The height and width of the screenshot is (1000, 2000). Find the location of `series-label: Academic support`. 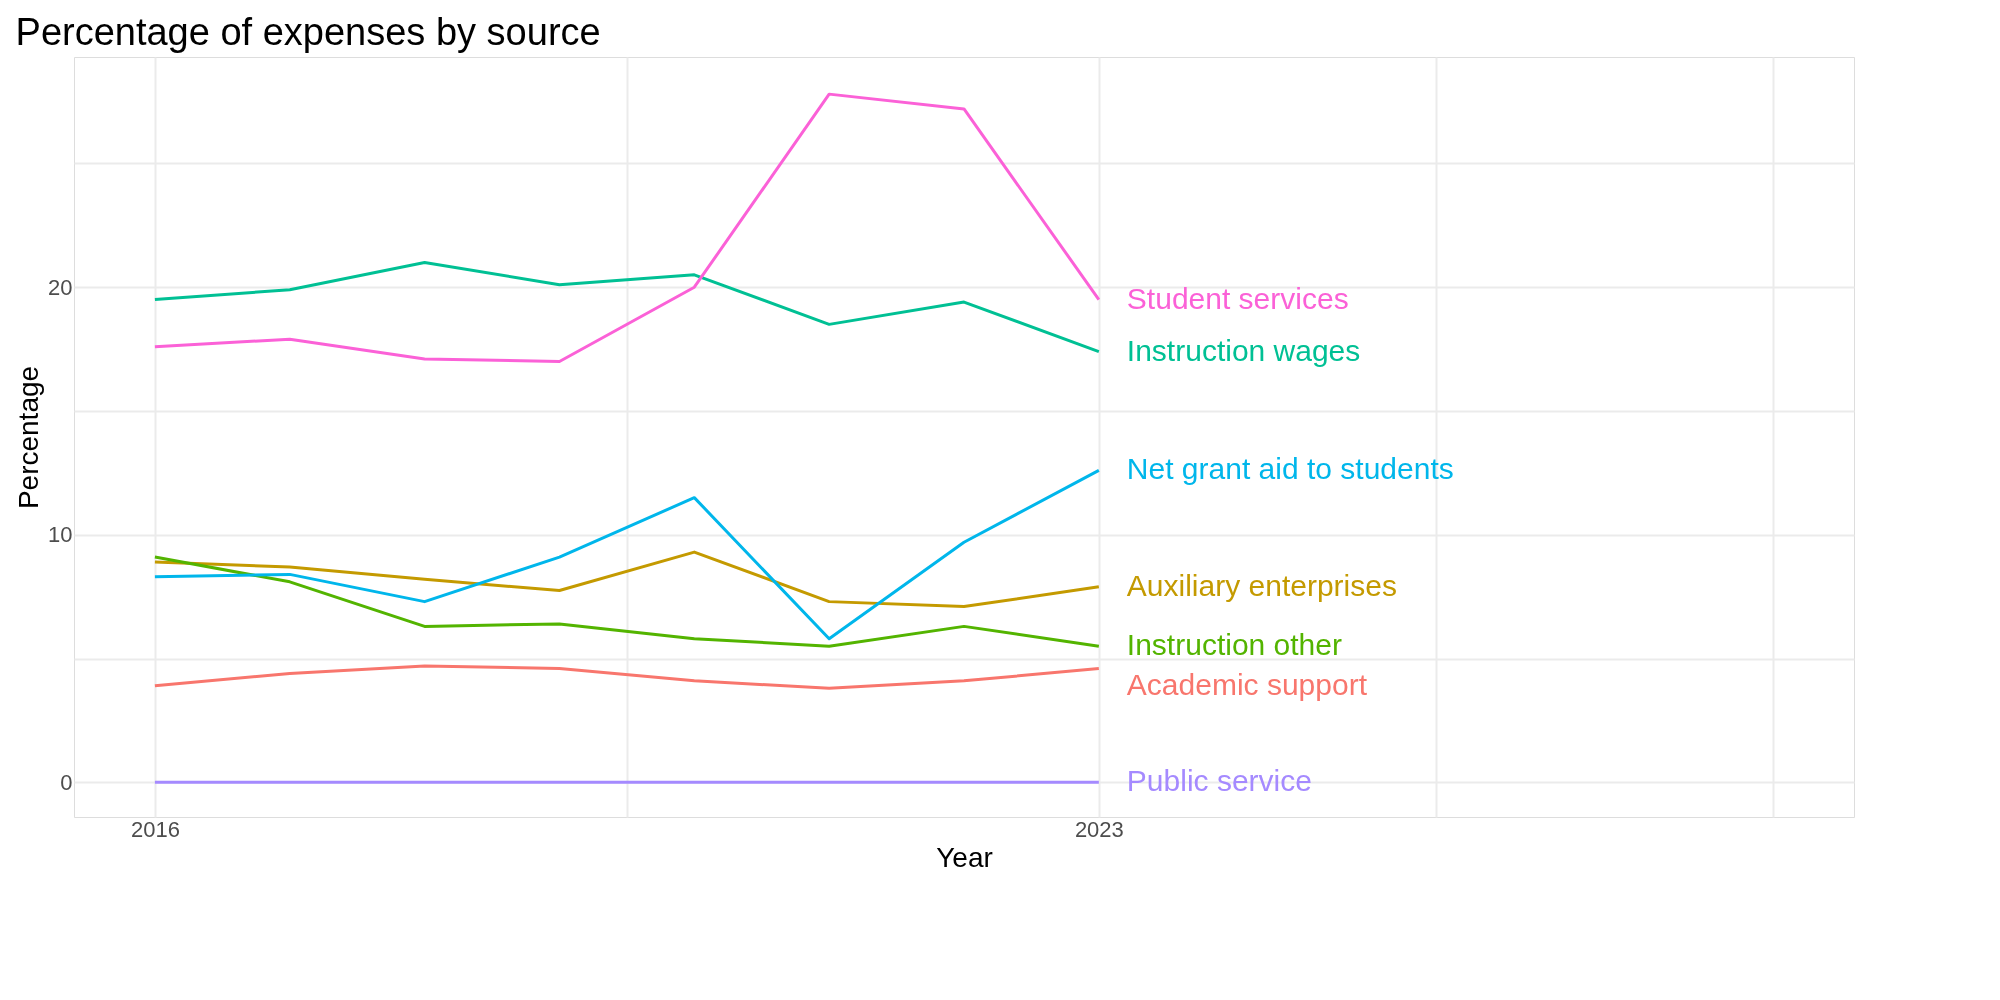

series-label: Academic support is located at coordinates (1247, 685).